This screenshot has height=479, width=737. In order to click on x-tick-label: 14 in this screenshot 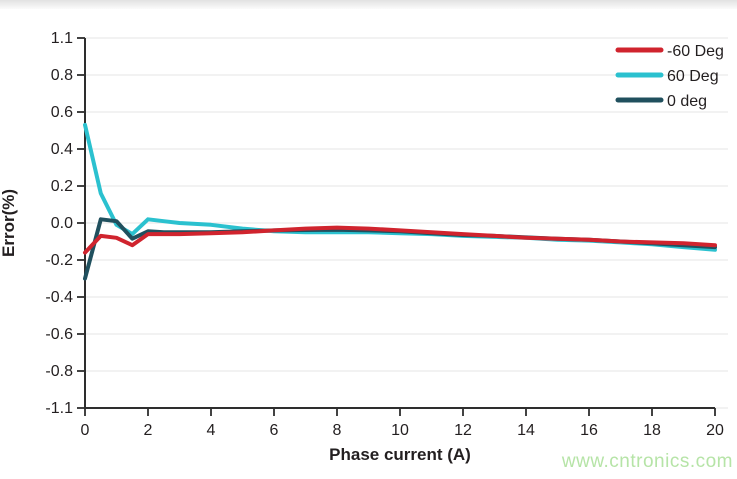, I will do `click(526, 430)`.